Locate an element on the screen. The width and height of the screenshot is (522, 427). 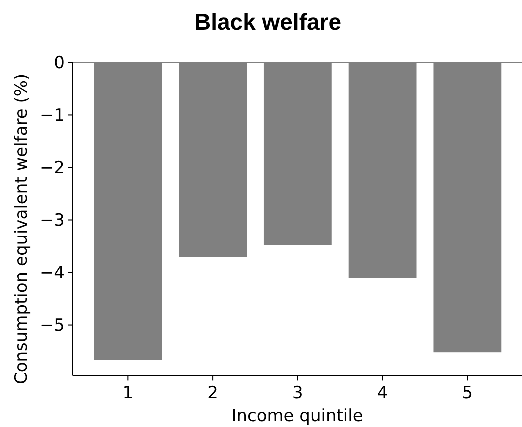
y-tick-label: −3 is located at coordinates (52, 221).